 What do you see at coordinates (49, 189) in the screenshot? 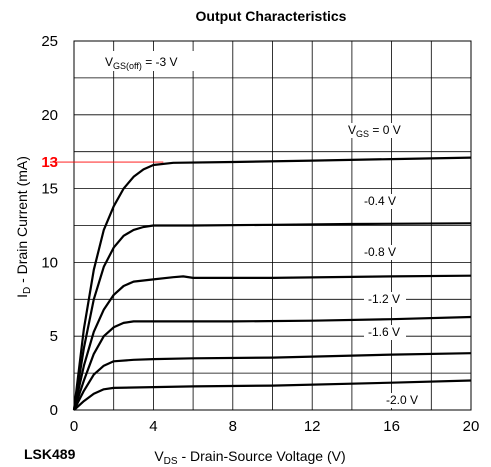
I see `y-tick-label: 15` at bounding box center [49, 189].